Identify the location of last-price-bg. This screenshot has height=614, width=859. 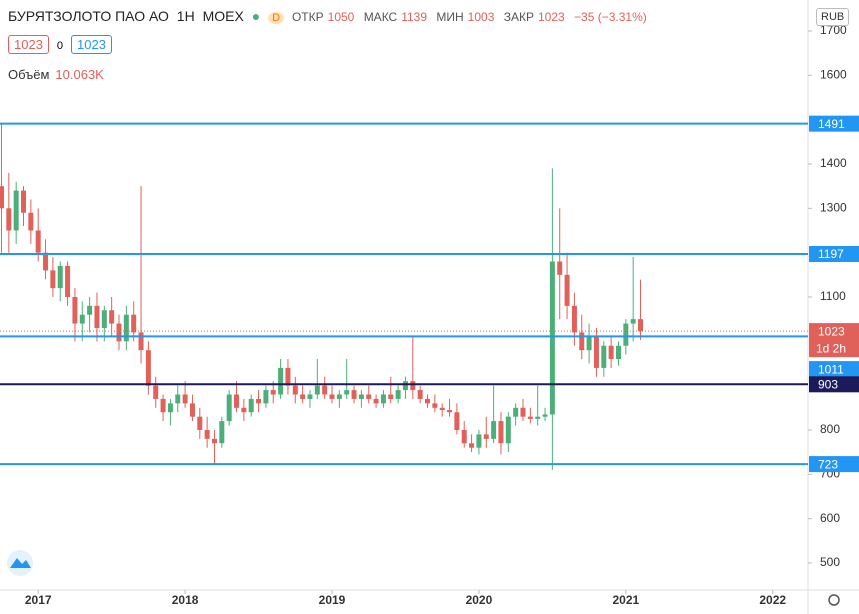
(834, 340).